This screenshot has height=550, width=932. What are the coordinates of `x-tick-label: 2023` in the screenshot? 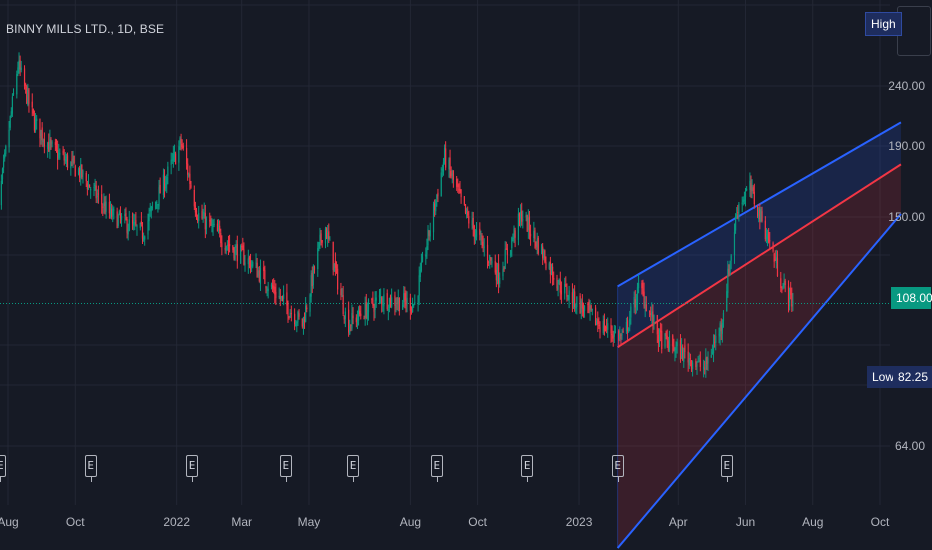 It's located at (579, 522).